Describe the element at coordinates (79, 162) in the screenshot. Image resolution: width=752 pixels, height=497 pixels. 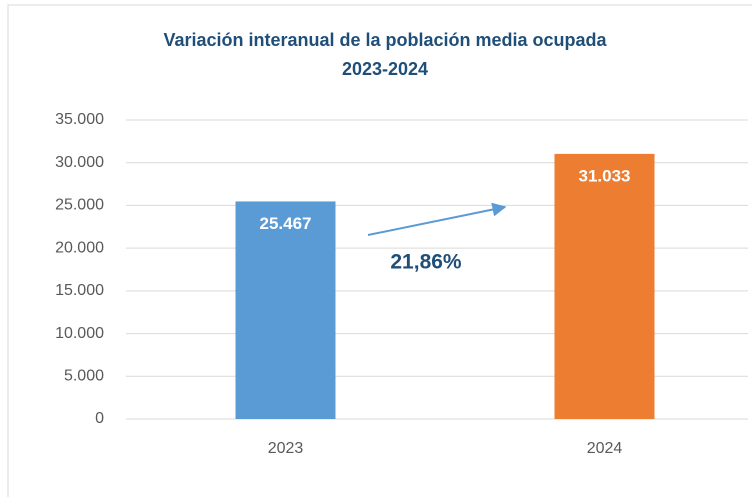
I see `y-tick-label: 30.000` at that location.